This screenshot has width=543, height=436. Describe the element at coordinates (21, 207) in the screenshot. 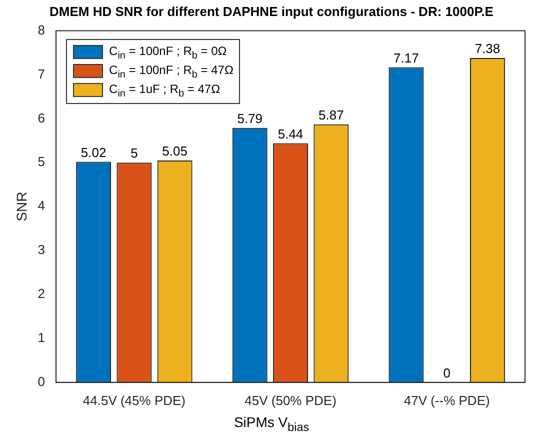

I see `y-axis-title: SNR` at that location.